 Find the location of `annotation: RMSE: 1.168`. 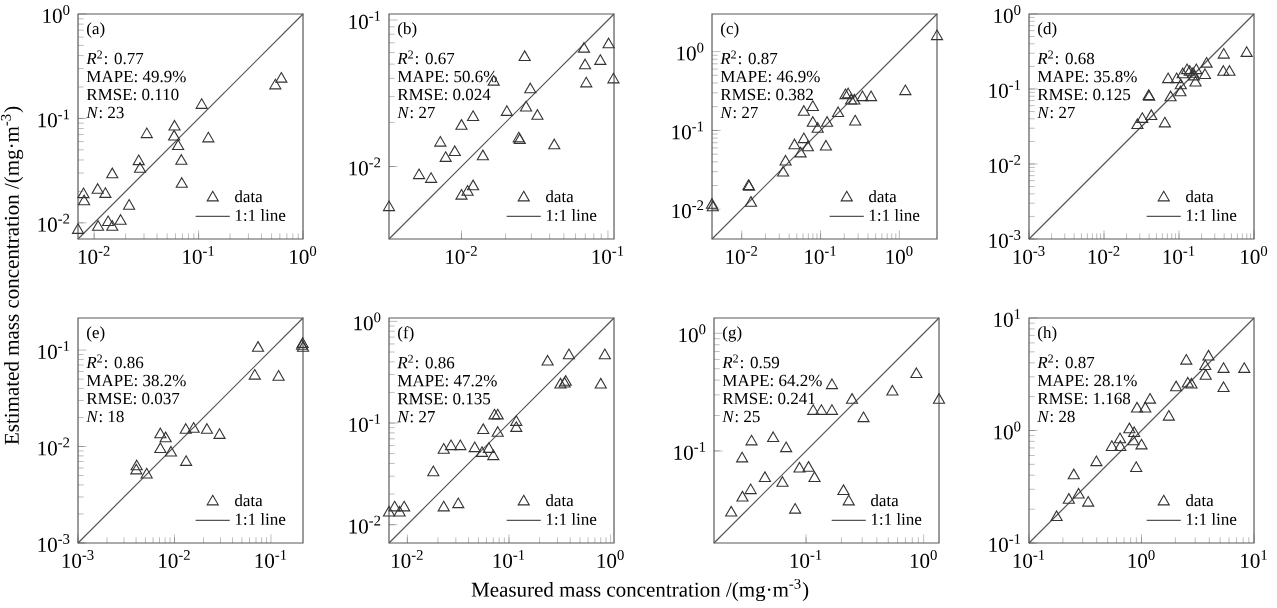

annotation: RMSE: 1.168 is located at coordinates (1084, 398).